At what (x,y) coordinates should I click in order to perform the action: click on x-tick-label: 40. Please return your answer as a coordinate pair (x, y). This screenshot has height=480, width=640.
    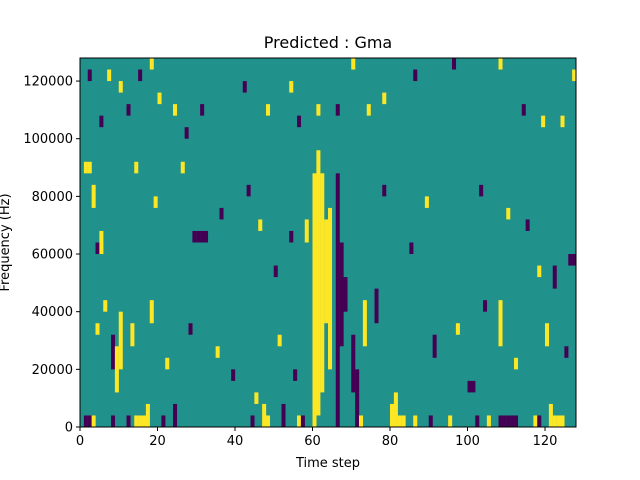
    Looking at the image, I should click on (235, 441).